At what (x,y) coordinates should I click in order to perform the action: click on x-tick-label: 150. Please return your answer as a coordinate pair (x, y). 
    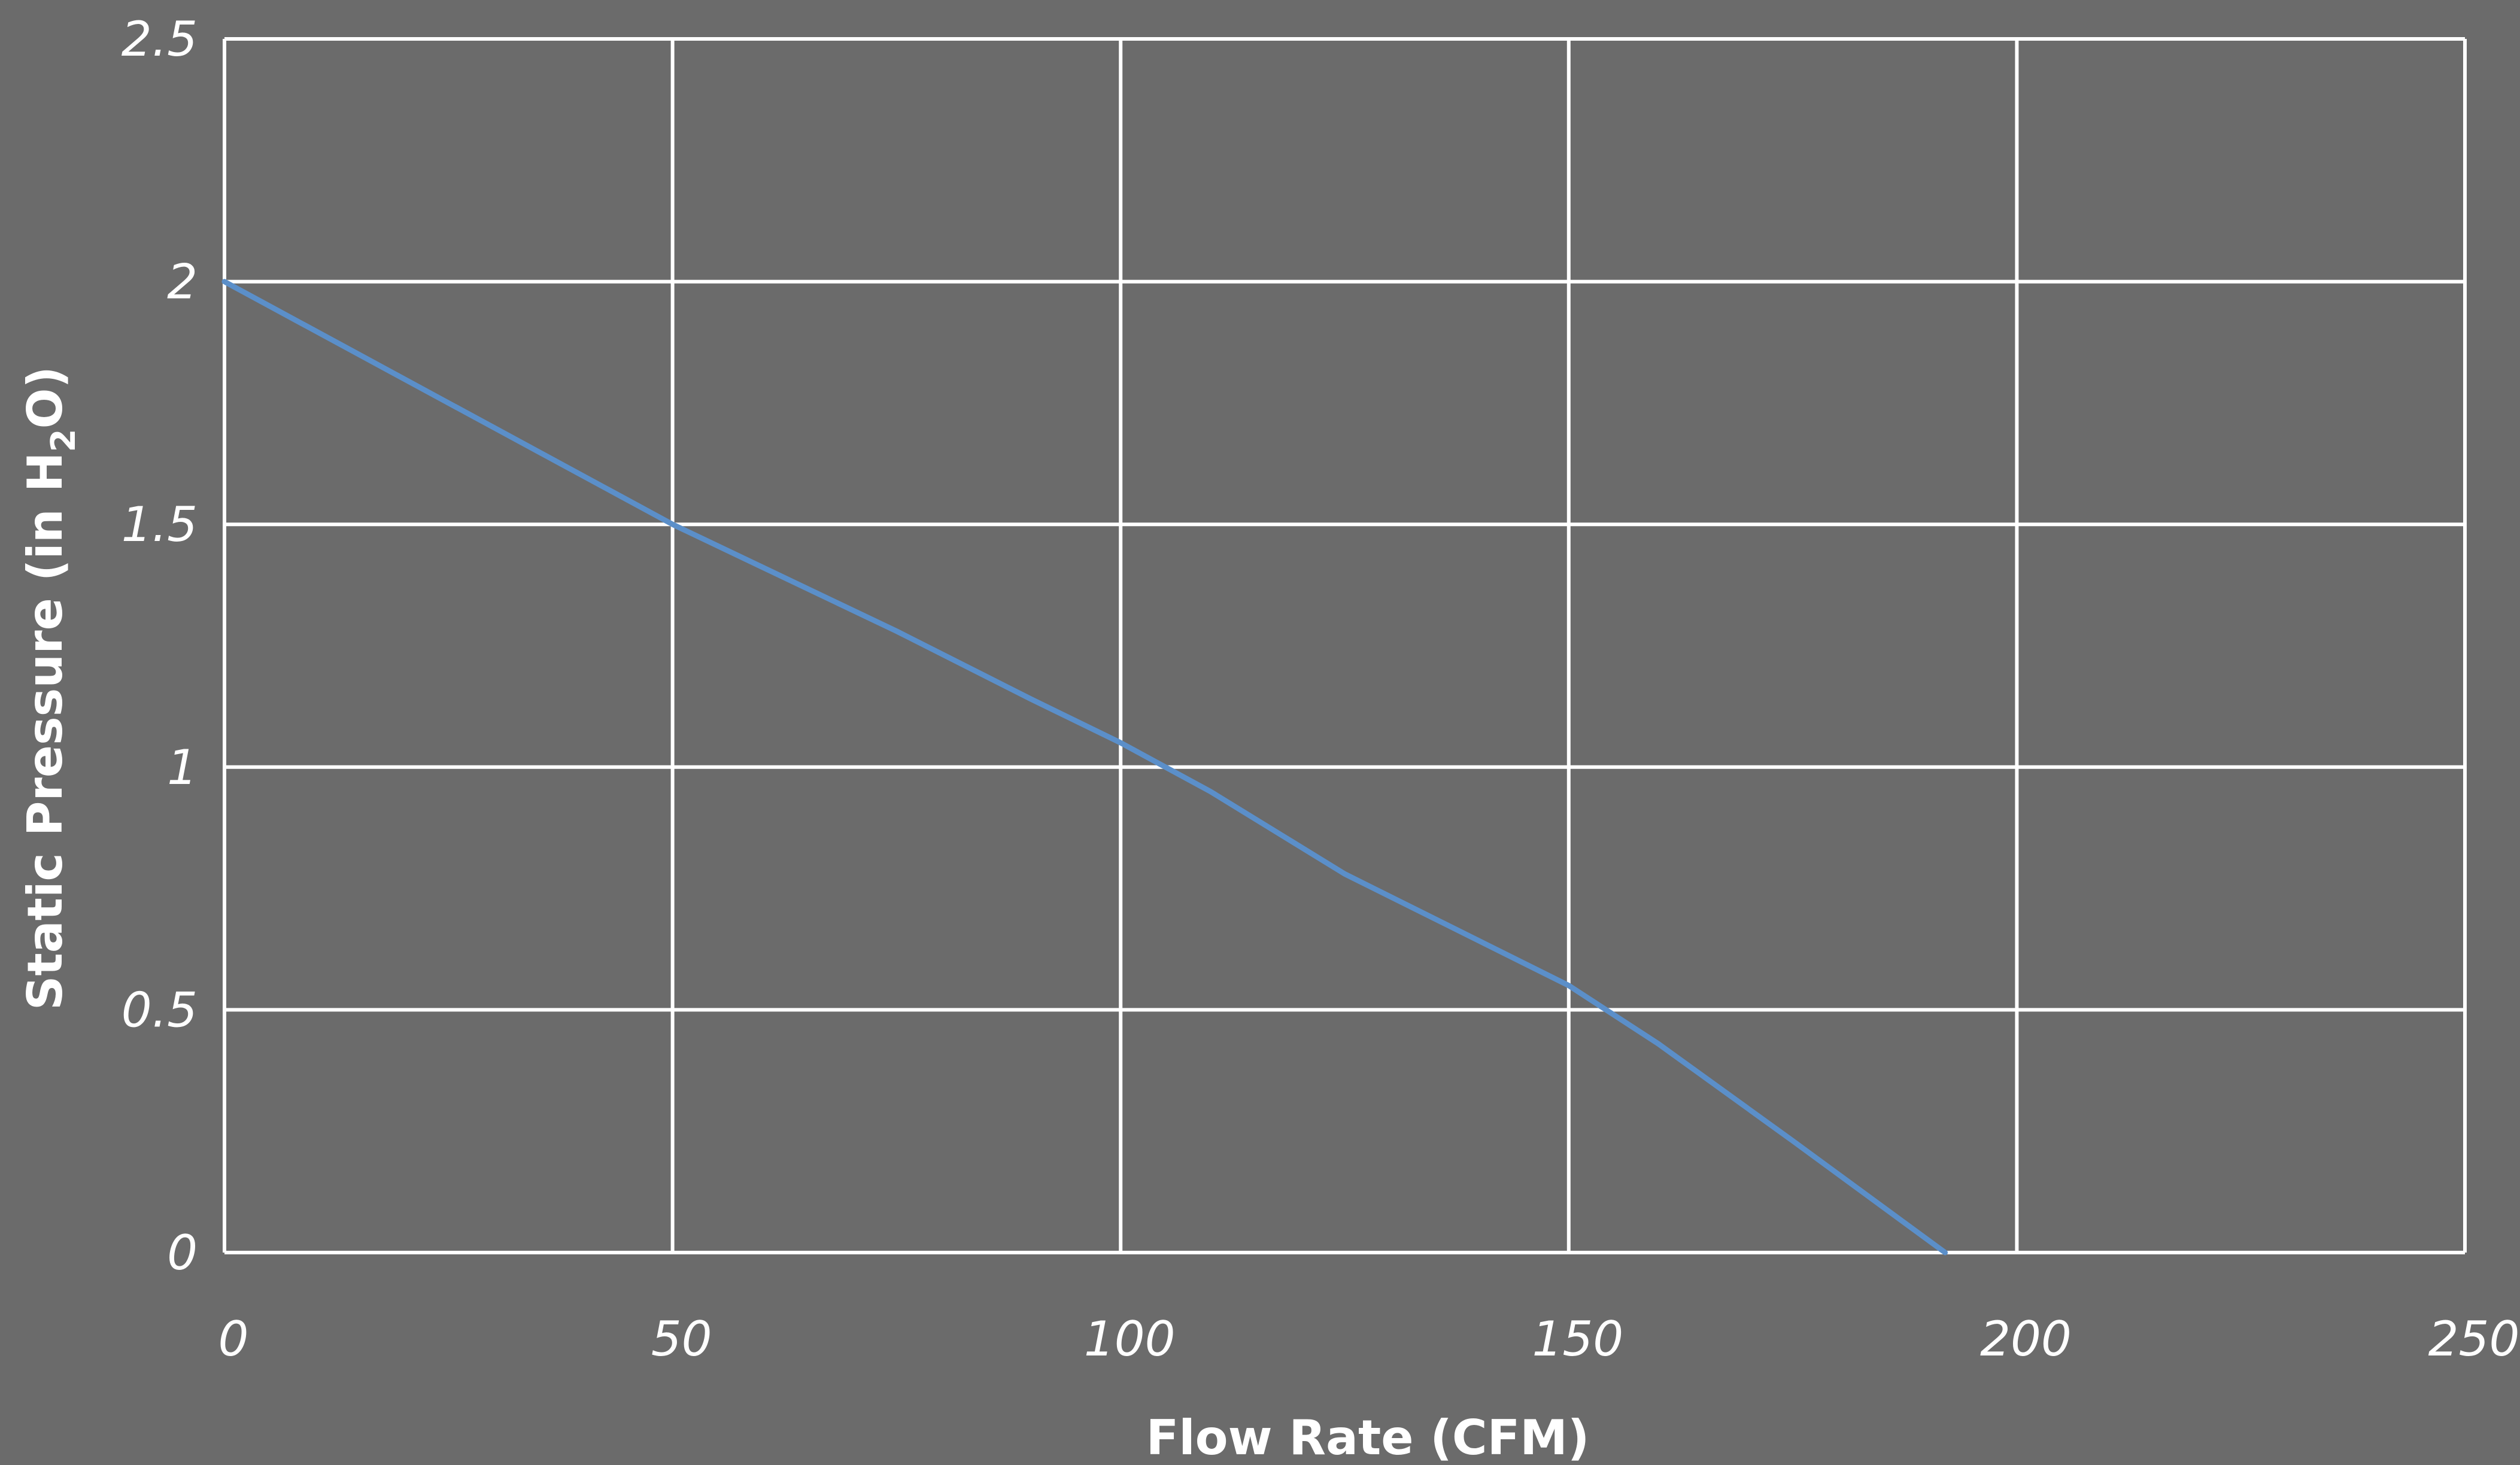
    Looking at the image, I should click on (1577, 1339).